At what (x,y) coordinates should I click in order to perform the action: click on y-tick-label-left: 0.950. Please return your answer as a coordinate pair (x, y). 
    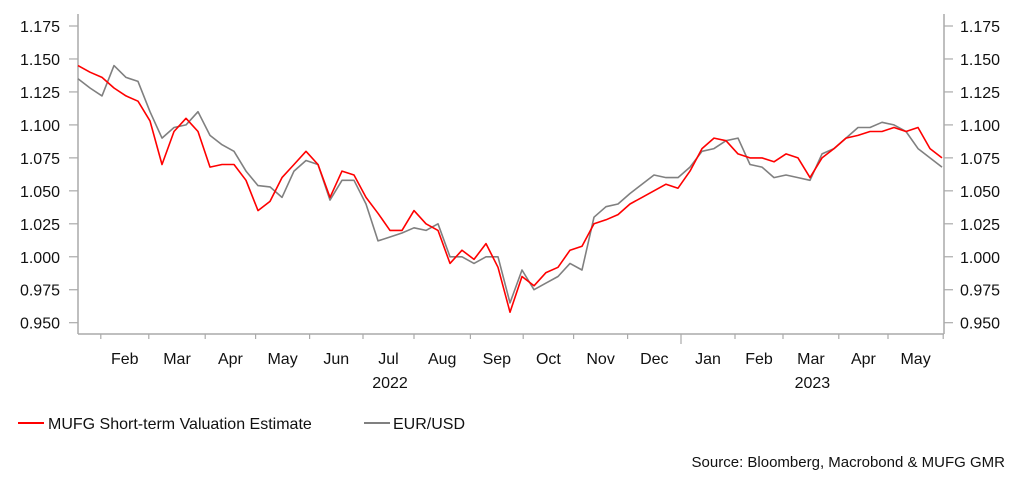
    Looking at the image, I should click on (40, 324).